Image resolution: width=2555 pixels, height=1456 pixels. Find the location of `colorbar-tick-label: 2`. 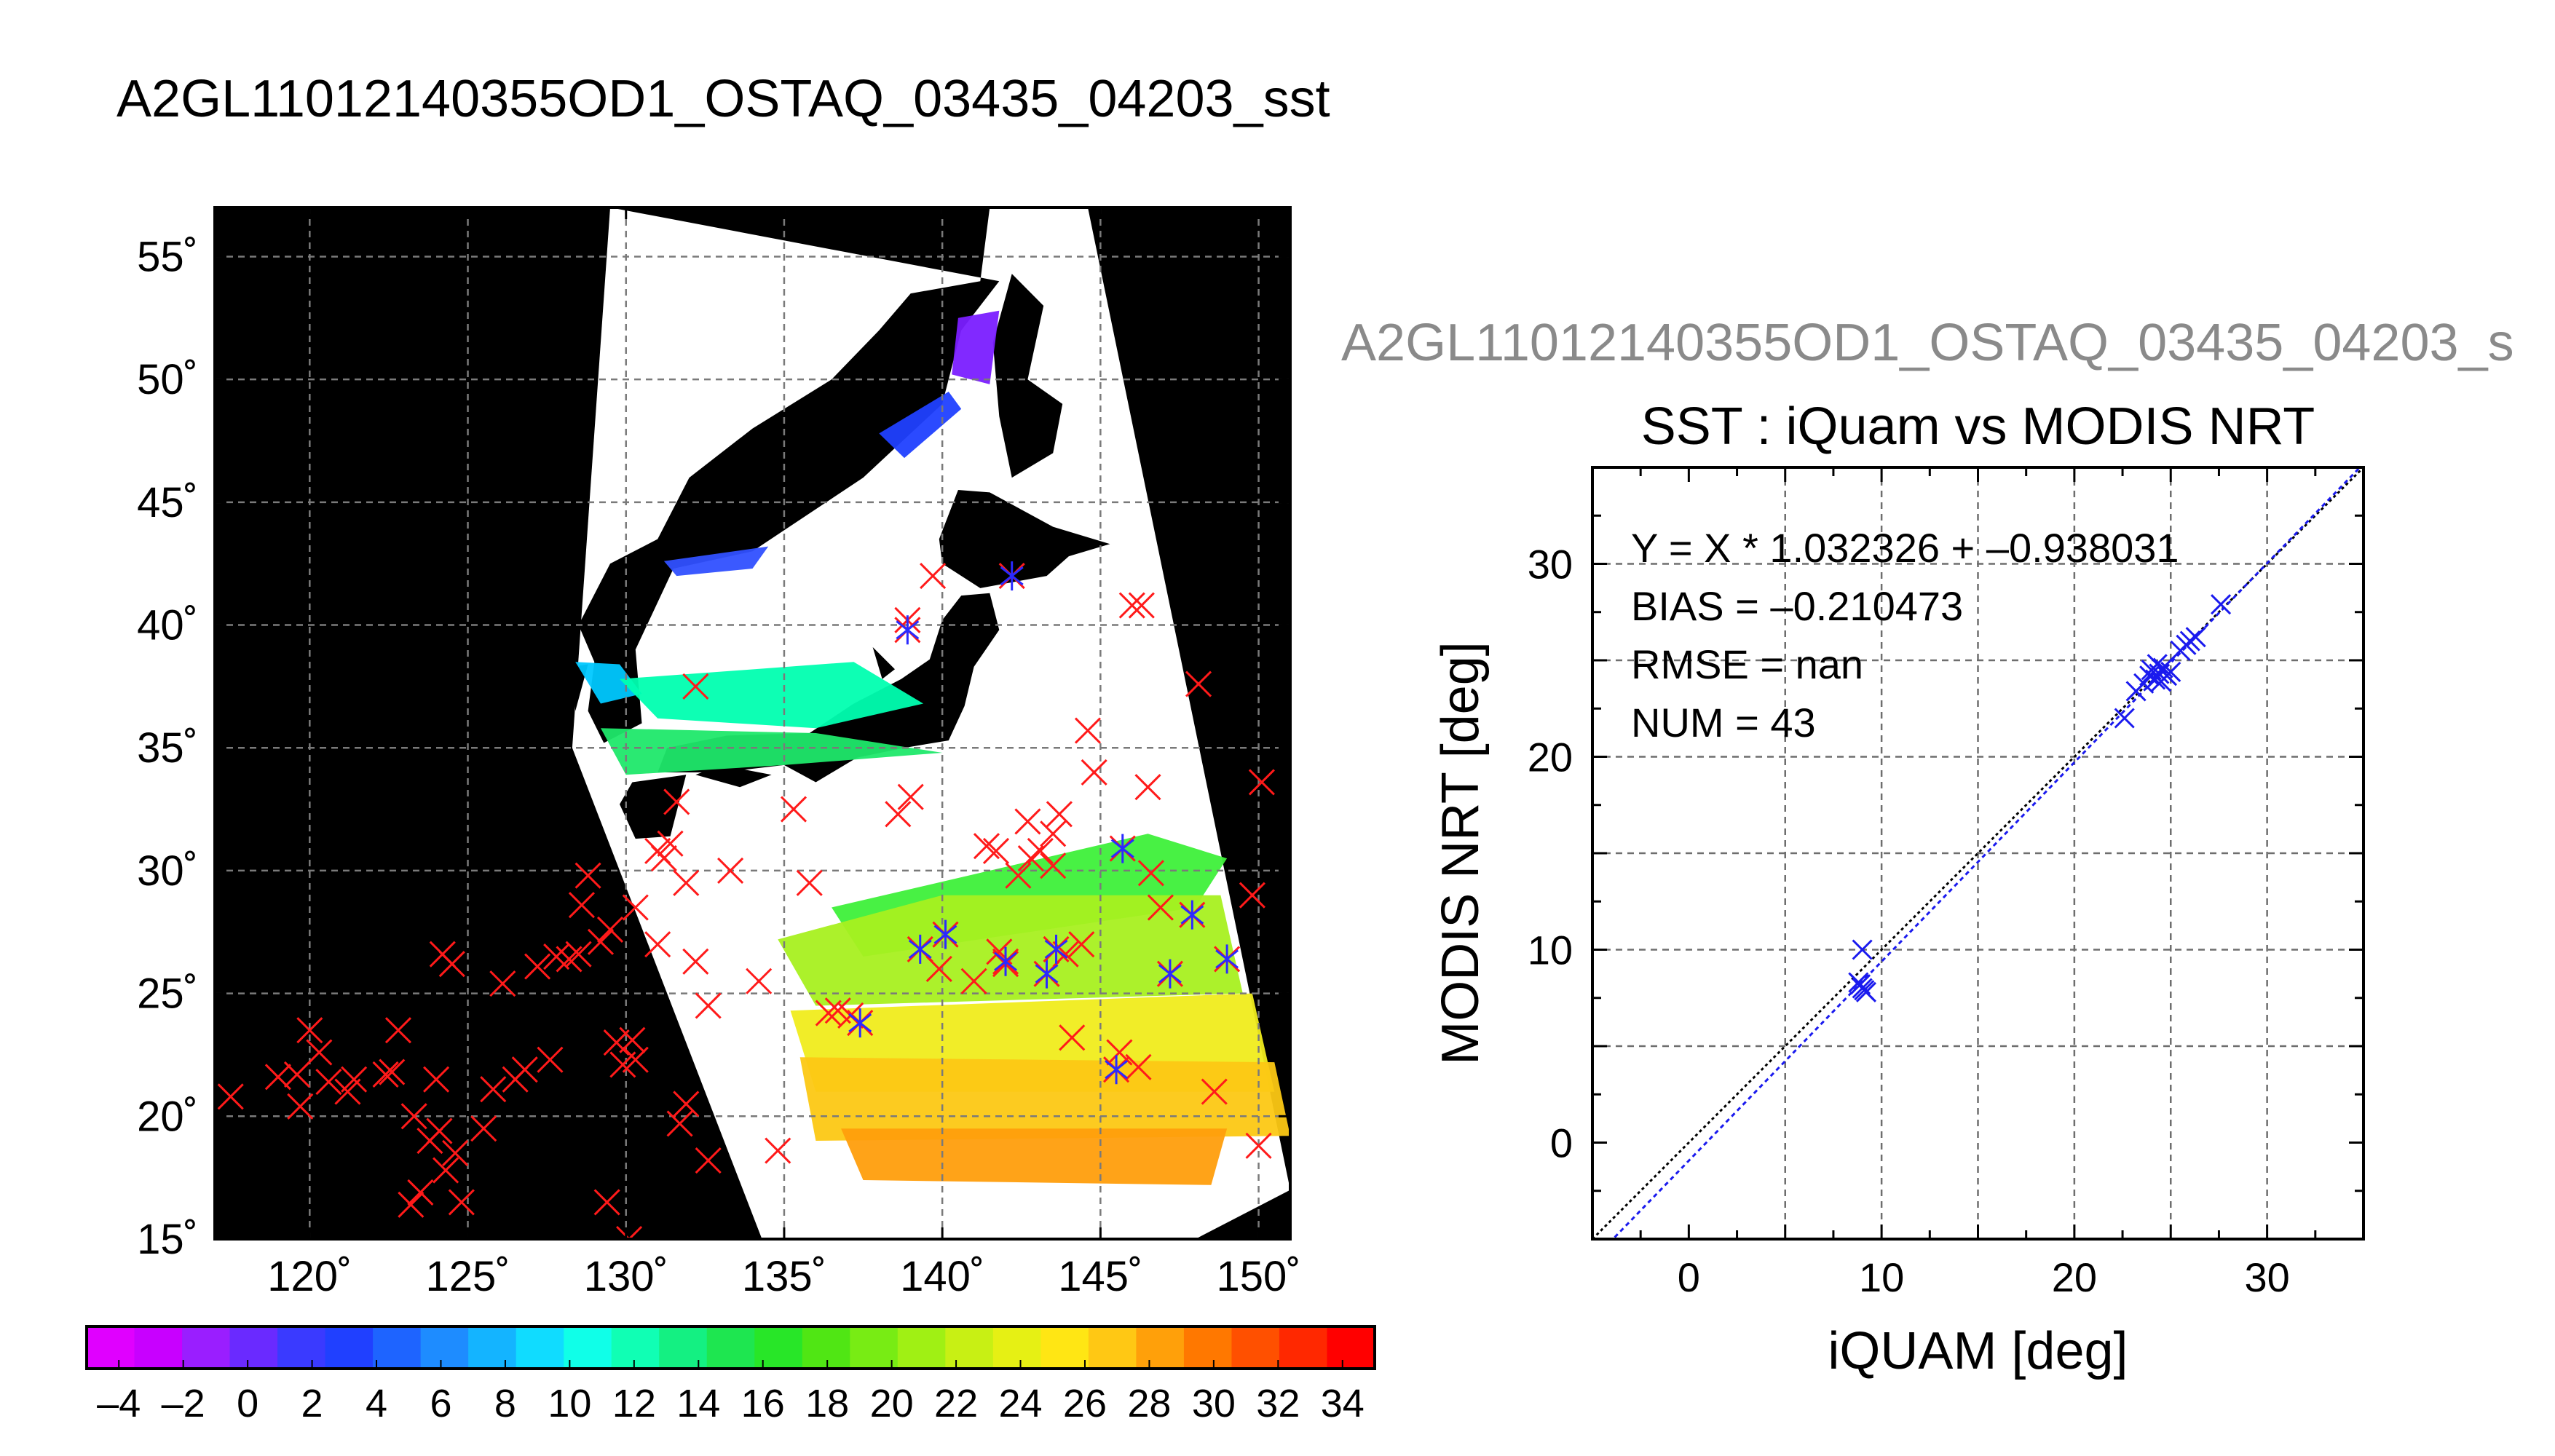

colorbar-tick-label: 2 is located at coordinates (312, 1403).